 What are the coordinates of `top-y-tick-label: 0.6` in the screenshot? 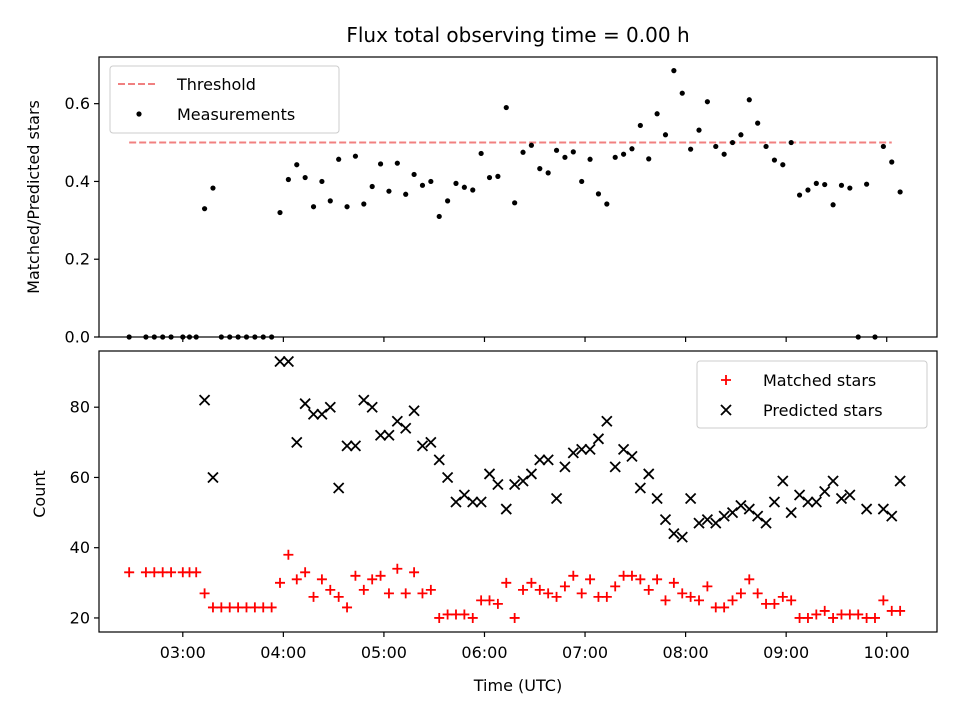 It's located at (77, 103).